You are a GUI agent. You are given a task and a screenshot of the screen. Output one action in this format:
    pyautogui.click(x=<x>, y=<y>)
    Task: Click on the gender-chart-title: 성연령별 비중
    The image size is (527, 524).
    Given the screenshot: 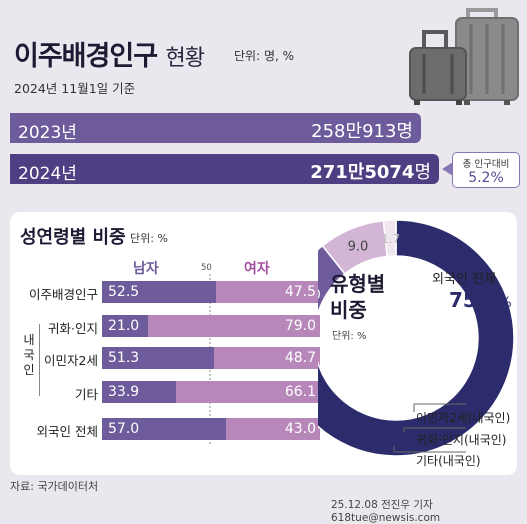 What is the action you would take?
    pyautogui.click(x=73, y=237)
    